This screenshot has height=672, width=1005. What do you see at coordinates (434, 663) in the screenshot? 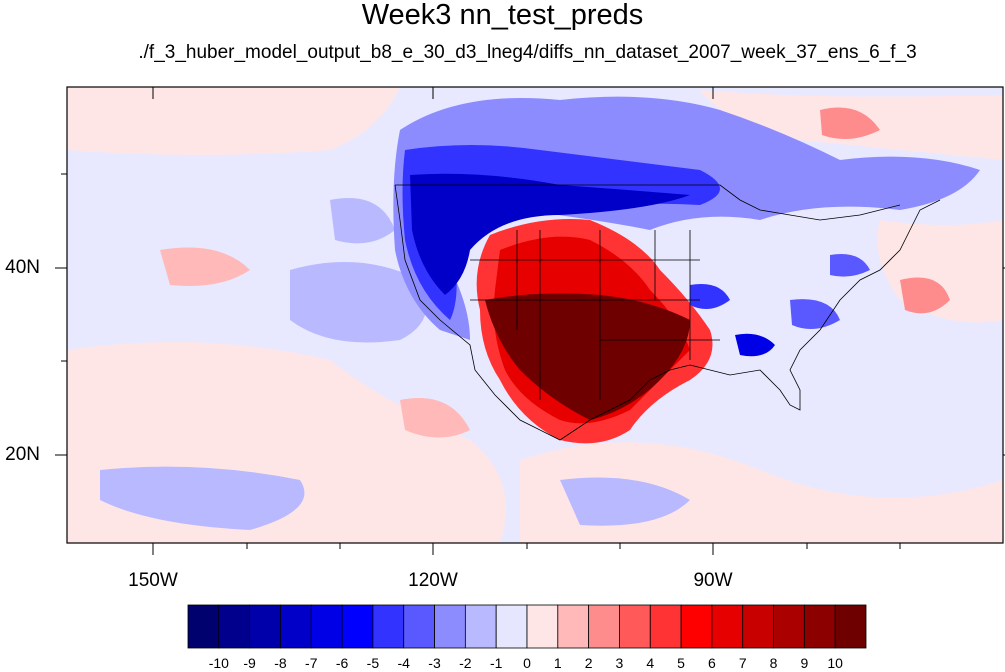
I see `colorbar-label: -3` at bounding box center [434, 663].